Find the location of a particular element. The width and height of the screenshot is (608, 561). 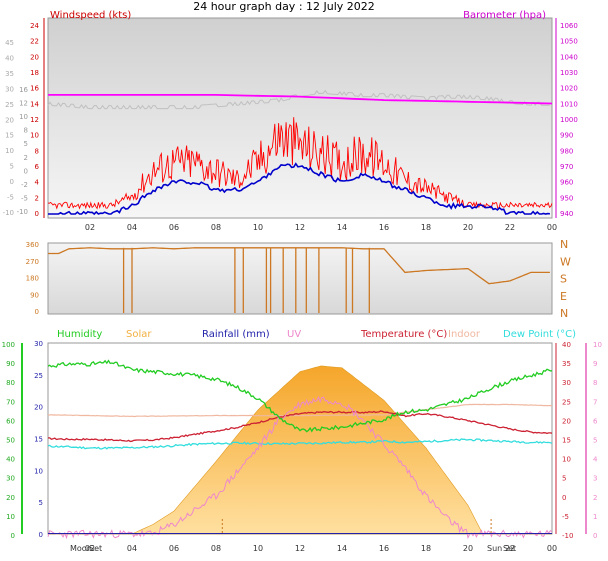

temperature-tick-label: 30 is located at coordinates (566, 383).